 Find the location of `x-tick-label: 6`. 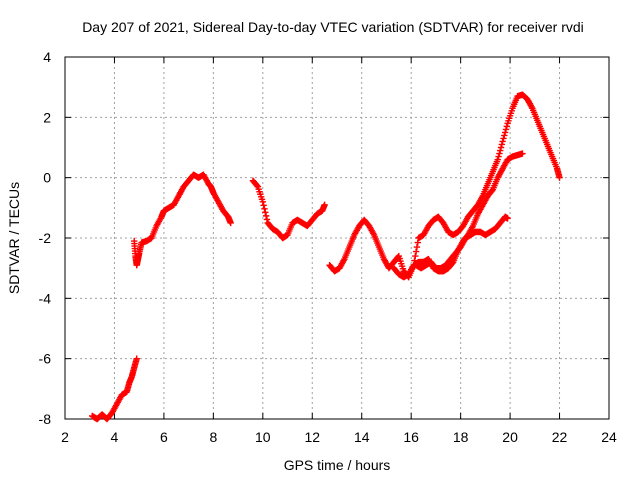

x-tick-label: 6 is located at coordinates (164, 437).